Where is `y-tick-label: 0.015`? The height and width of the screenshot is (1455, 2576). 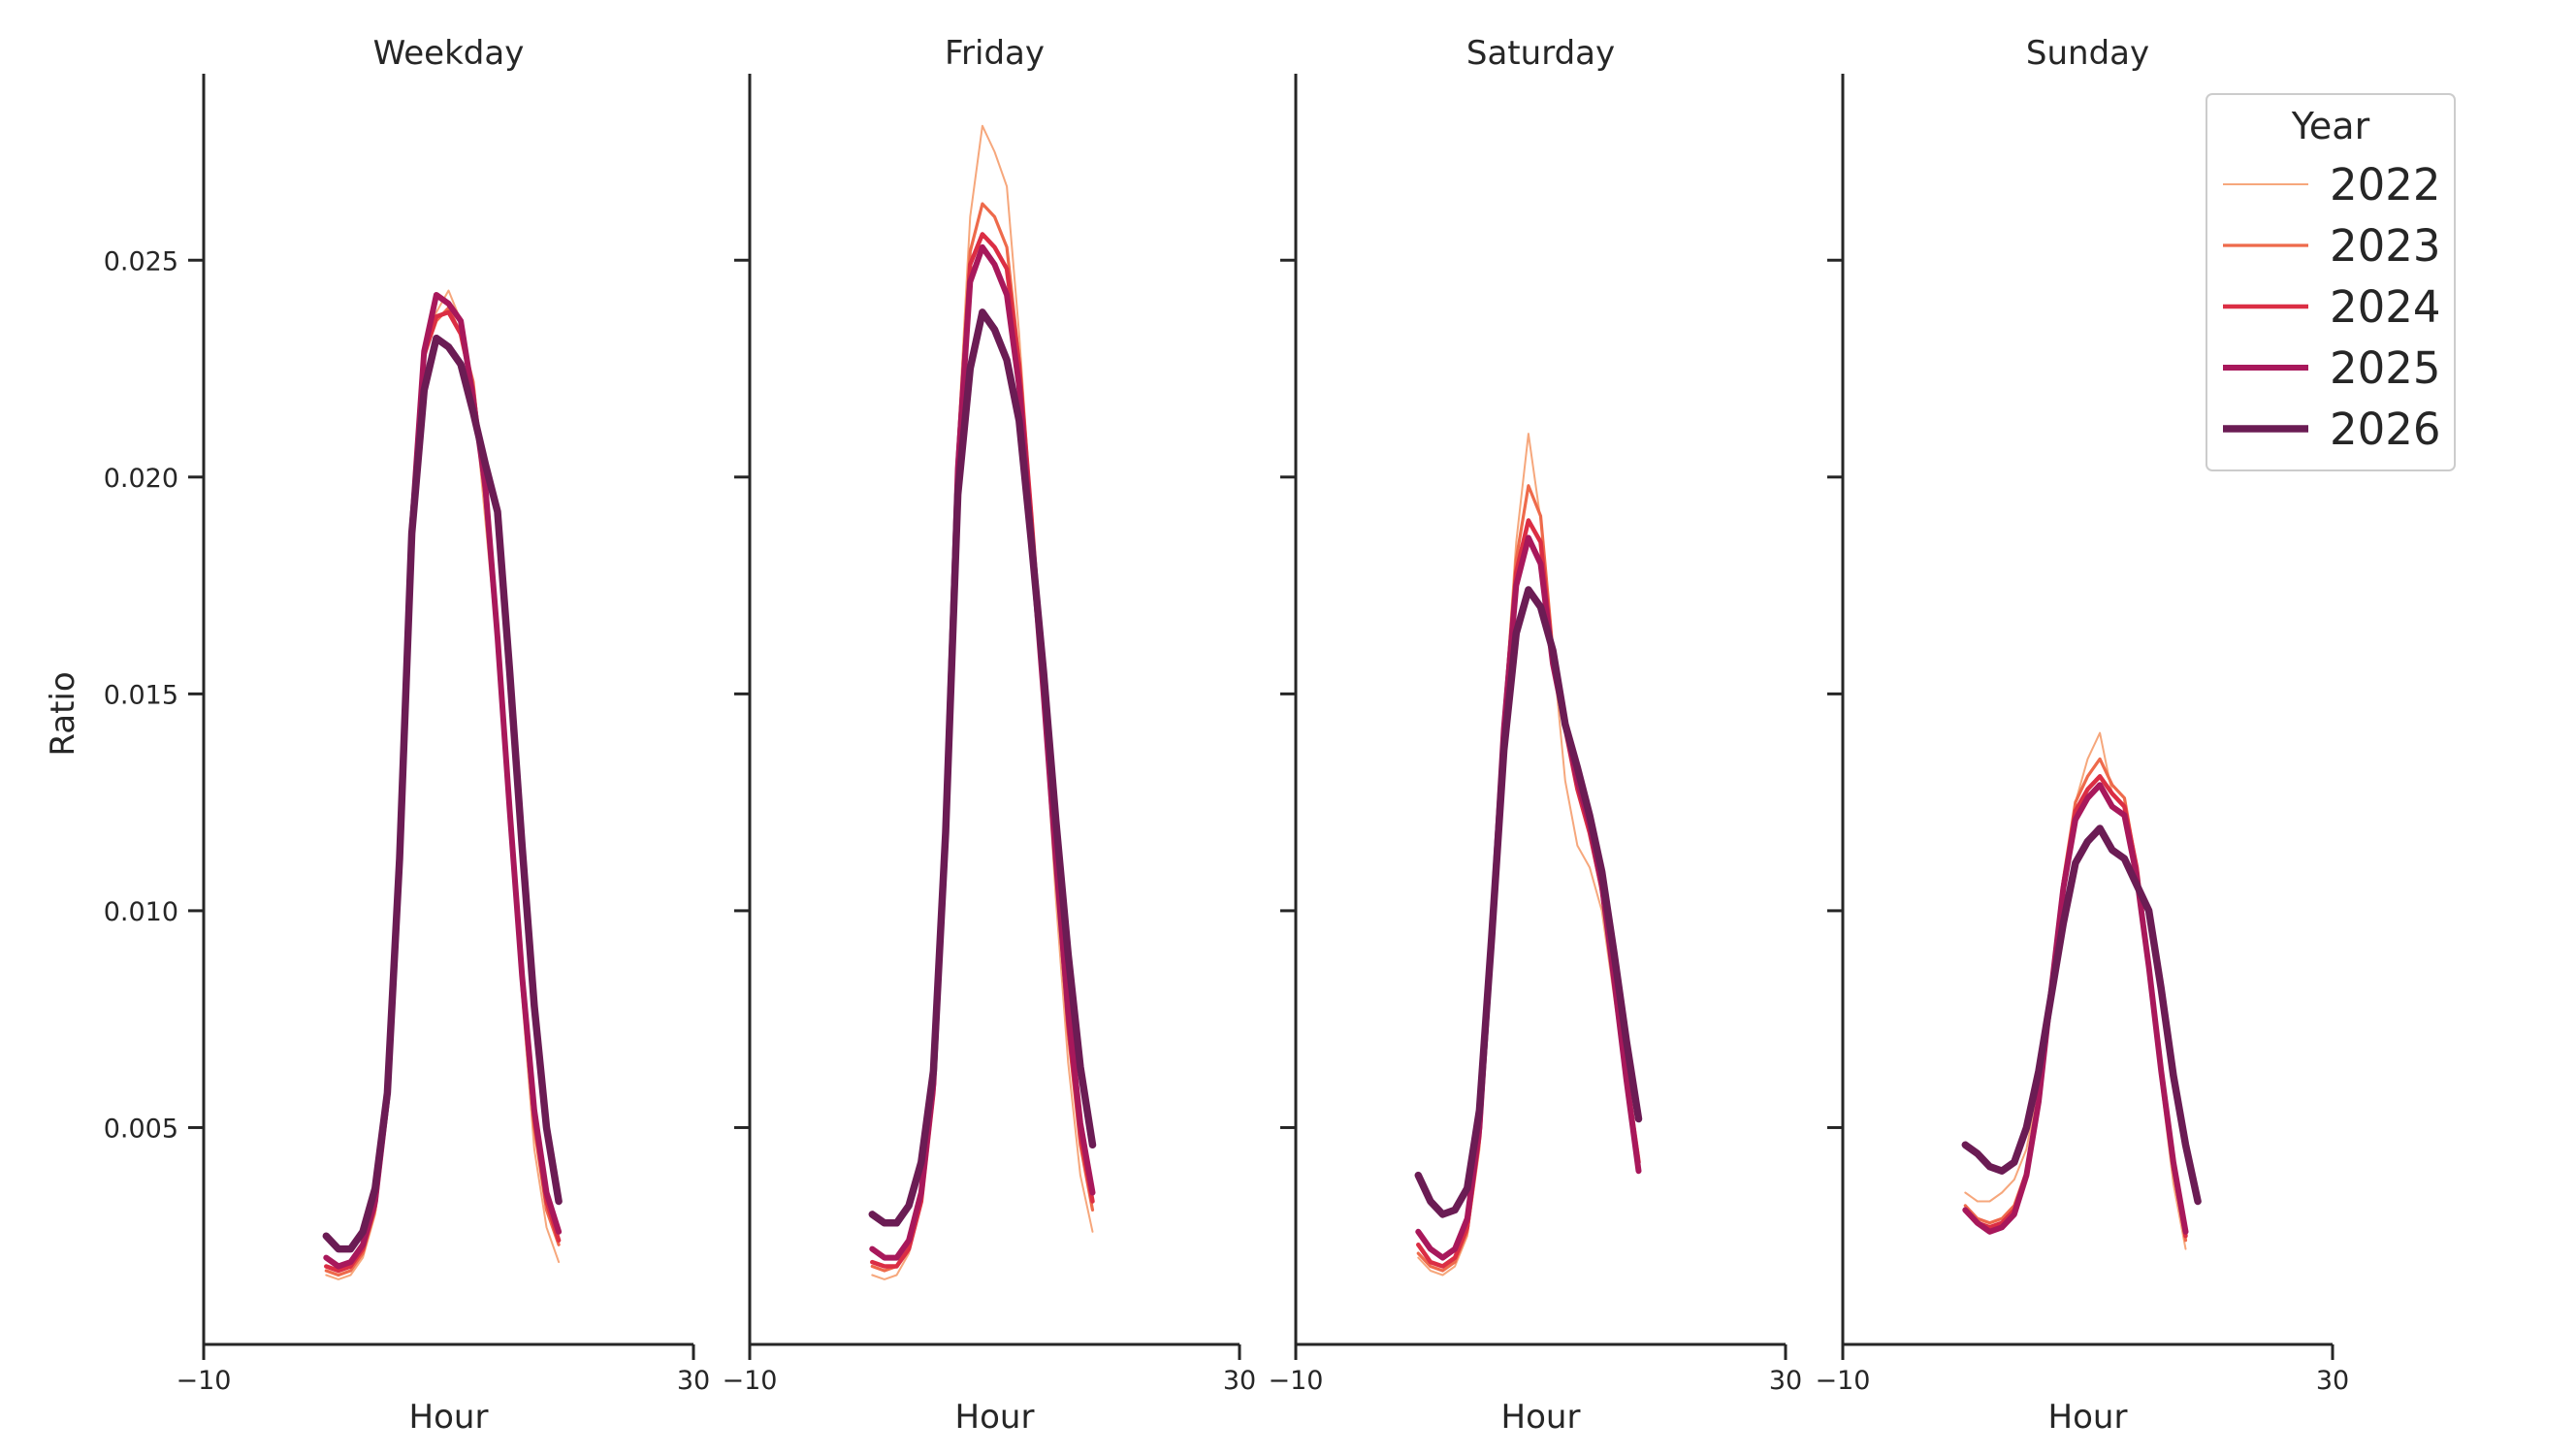
y-tick-label: 0.015 is located at coordinates (141, 695).